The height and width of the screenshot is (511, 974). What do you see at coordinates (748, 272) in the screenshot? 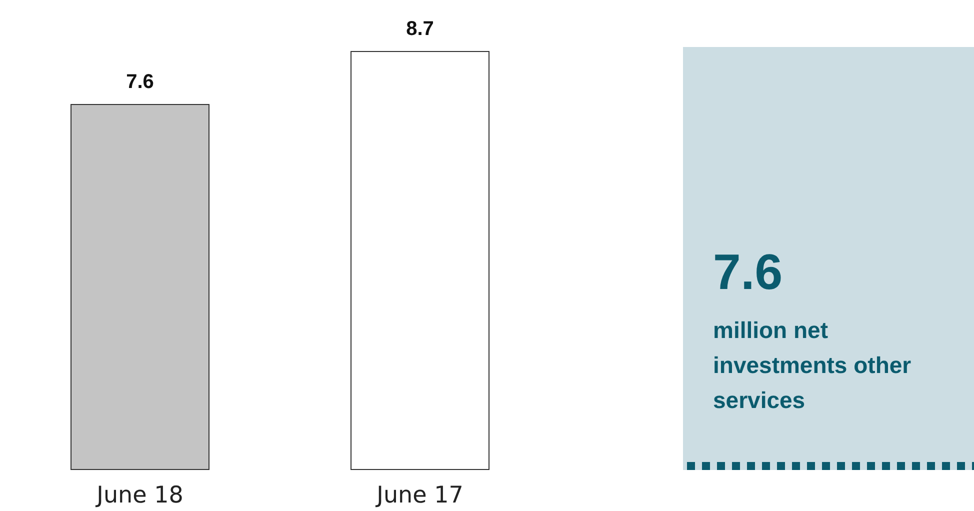
I see `text: 7.6` at bounding box center [748, 272].